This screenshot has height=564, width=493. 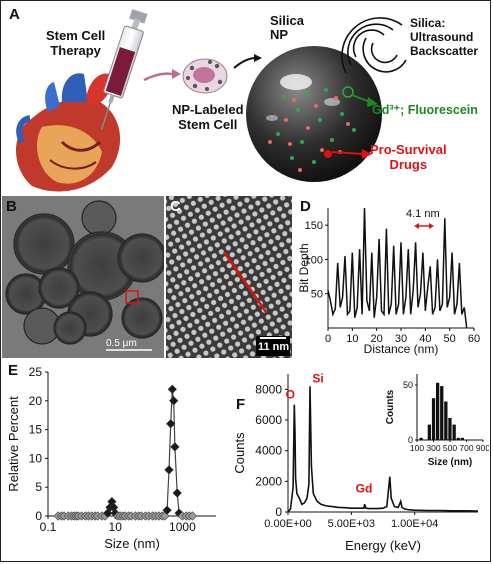 What do you see at coordinates (414, 524) in the screenshot?
I see `x-tick-label: 1.00E+04` at bounding box center [414, 524].